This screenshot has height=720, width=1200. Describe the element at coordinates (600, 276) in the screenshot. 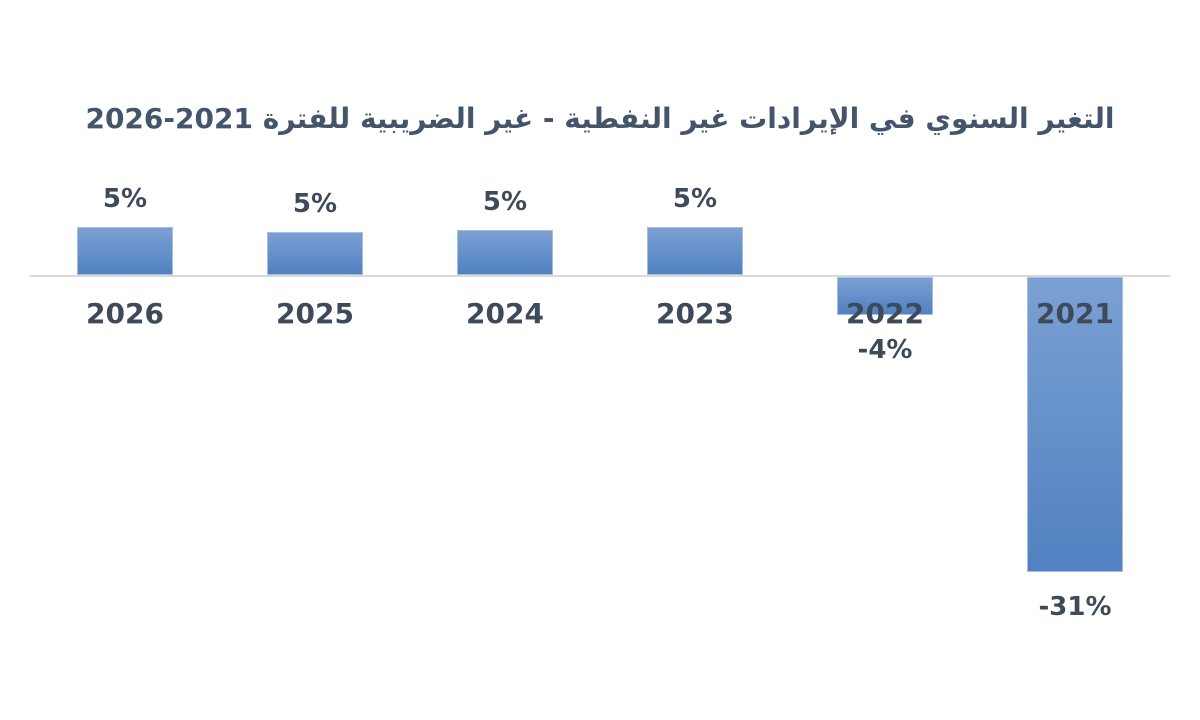

I see `x-axis-line` at that location.